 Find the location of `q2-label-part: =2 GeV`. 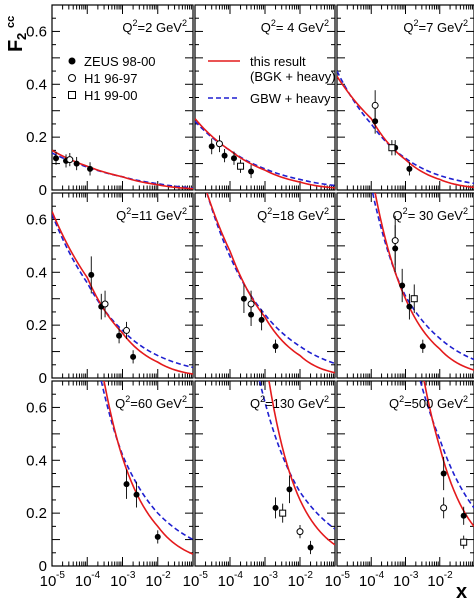

q2-label-part: =2 GeV is located at coordinates (160, 27).